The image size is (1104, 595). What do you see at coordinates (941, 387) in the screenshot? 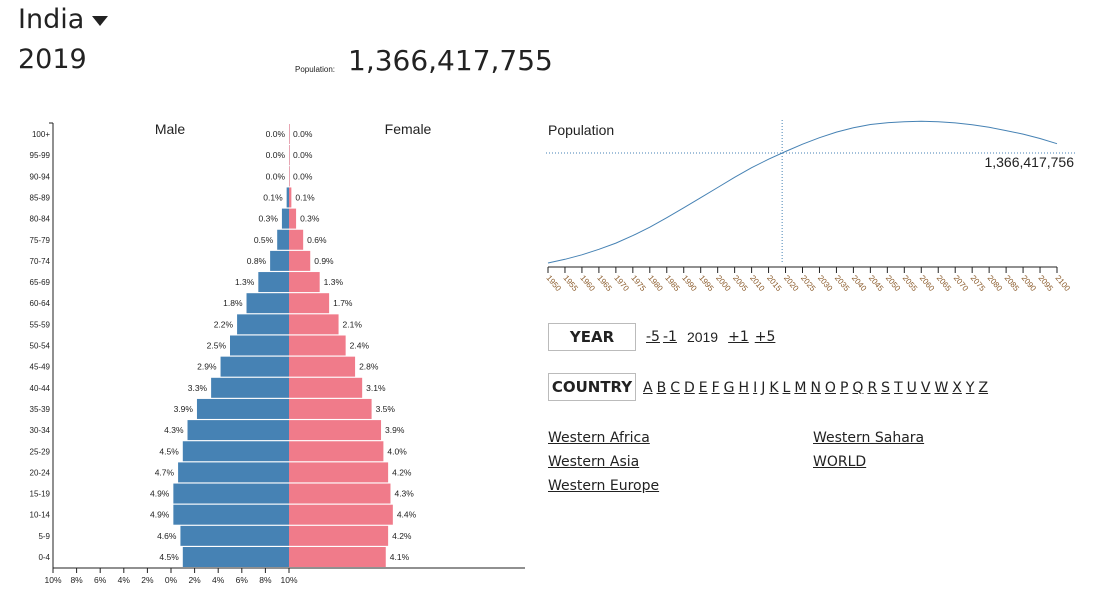
I see `letter-link-W: W` at bounding box center [941, 387].